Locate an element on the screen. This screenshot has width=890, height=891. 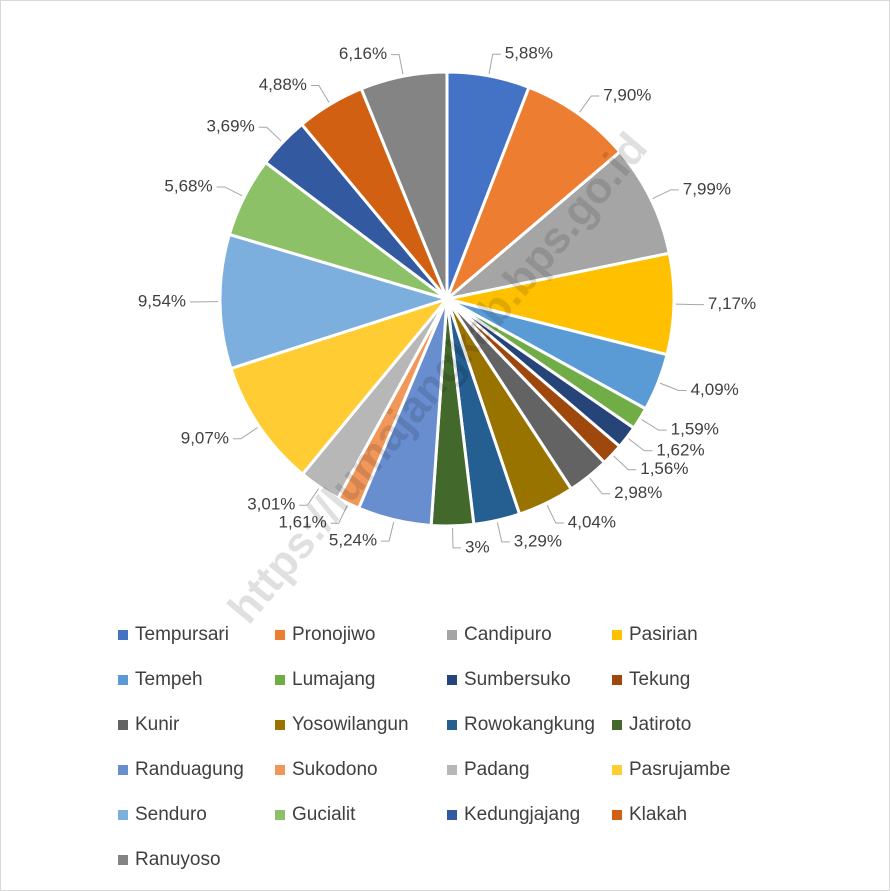
data-label: 5,24% is located at coordinates (353, 540).